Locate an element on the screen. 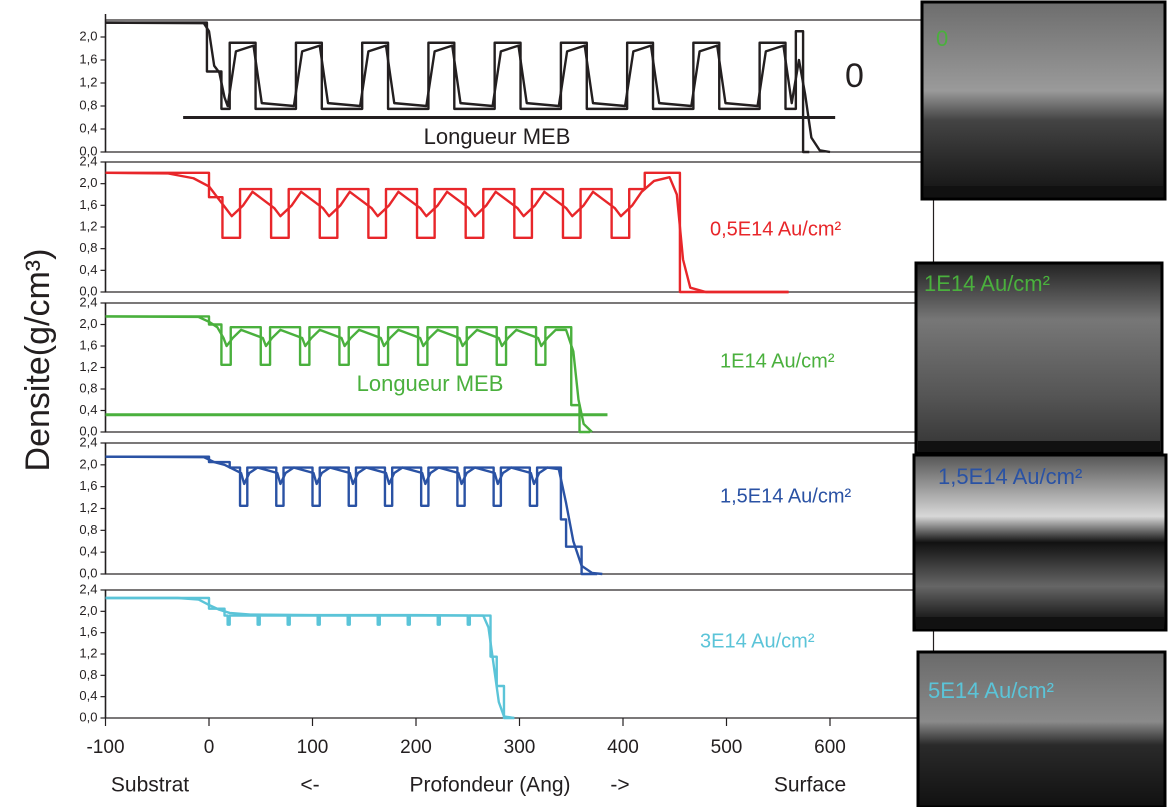 This screenshot has width=1169, height=807. x-caption: Substrat is located at coordinates (150, 785).